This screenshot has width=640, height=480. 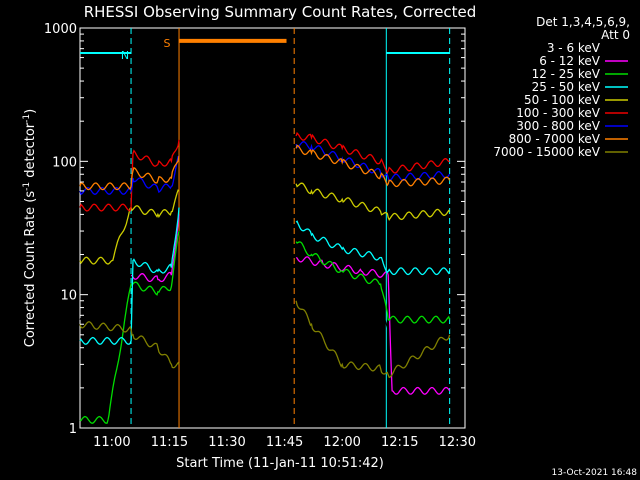 I want to click on y-axis-label: Corrected Count Rate (s-1 detector-1), so click(x=30, y=228).